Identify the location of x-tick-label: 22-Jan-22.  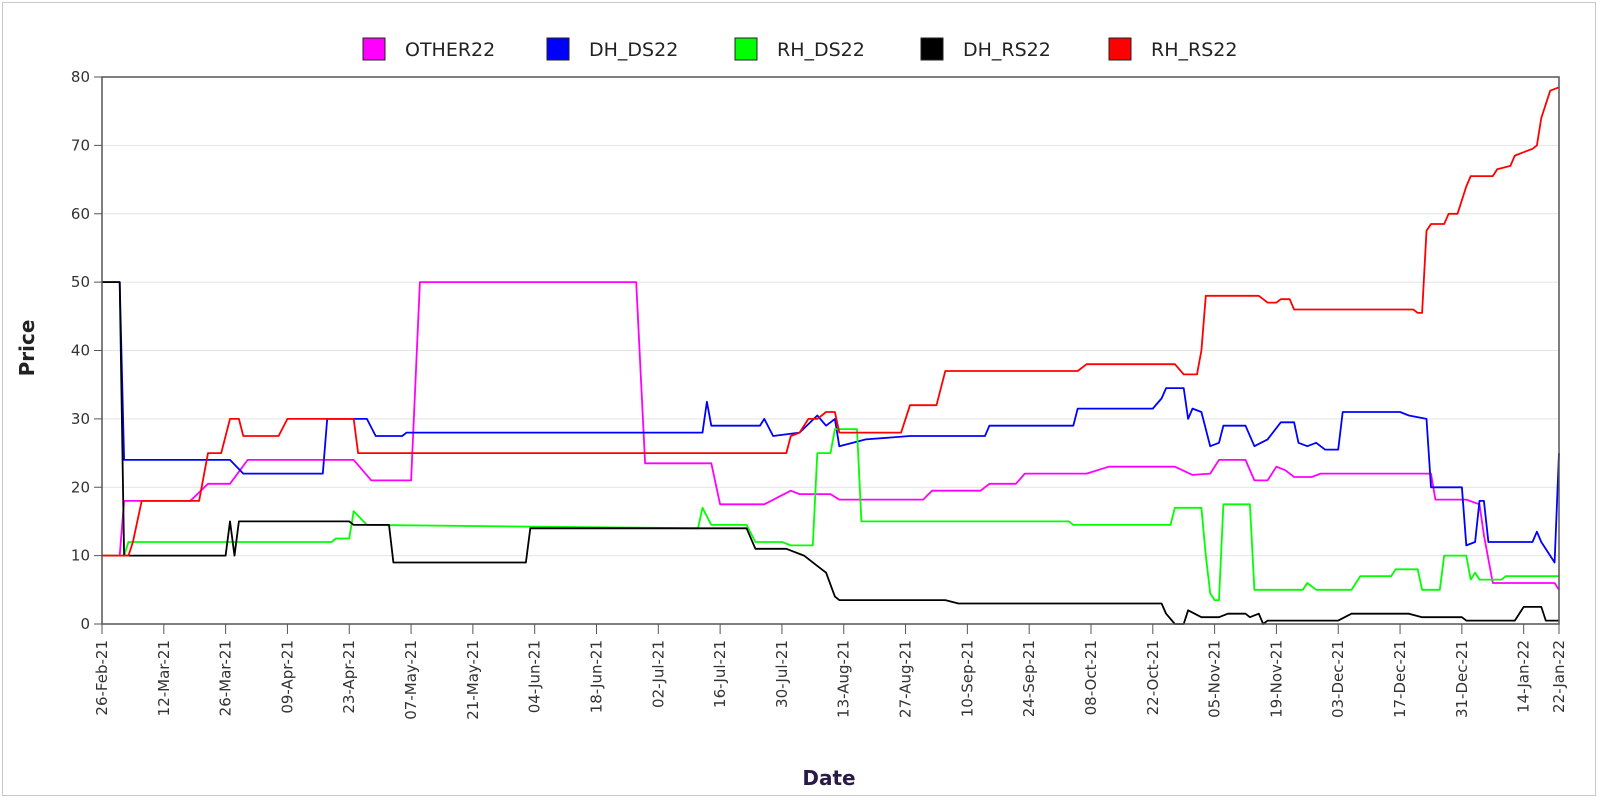
(1559, 676).